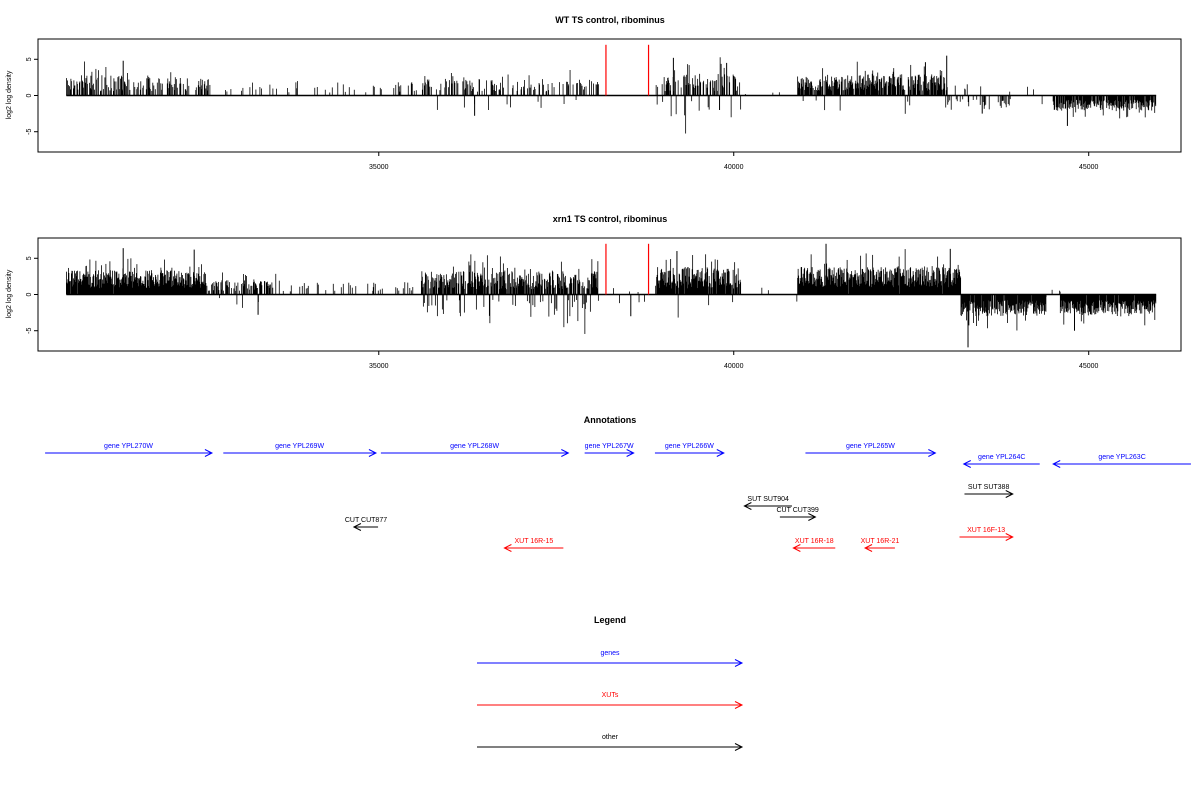 The image size is (1200, 805). I want to click on annotation-label: gene YPL264C, so click(1001, 457).